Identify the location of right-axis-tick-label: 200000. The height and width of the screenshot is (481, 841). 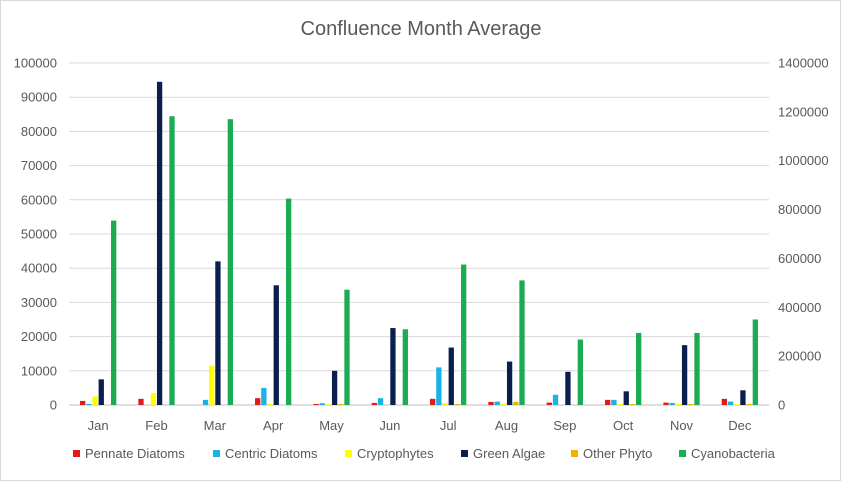
(799, 356).